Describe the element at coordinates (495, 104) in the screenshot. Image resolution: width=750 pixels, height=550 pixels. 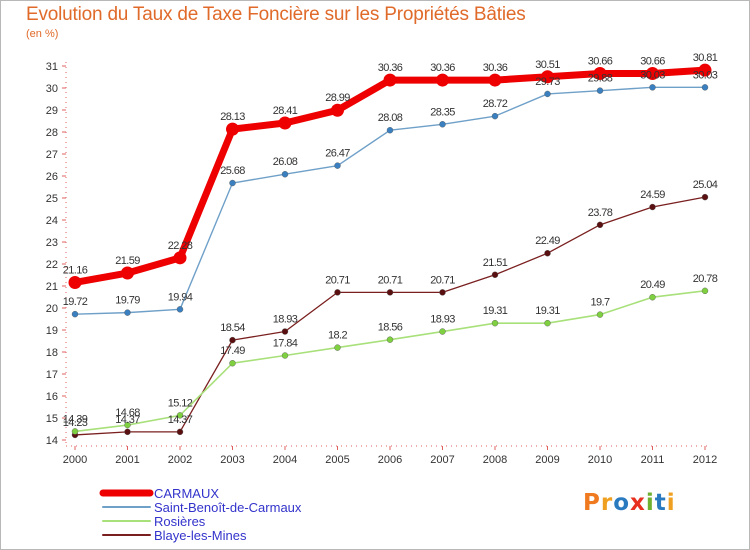
I see `data-label: 28.72` at that location.